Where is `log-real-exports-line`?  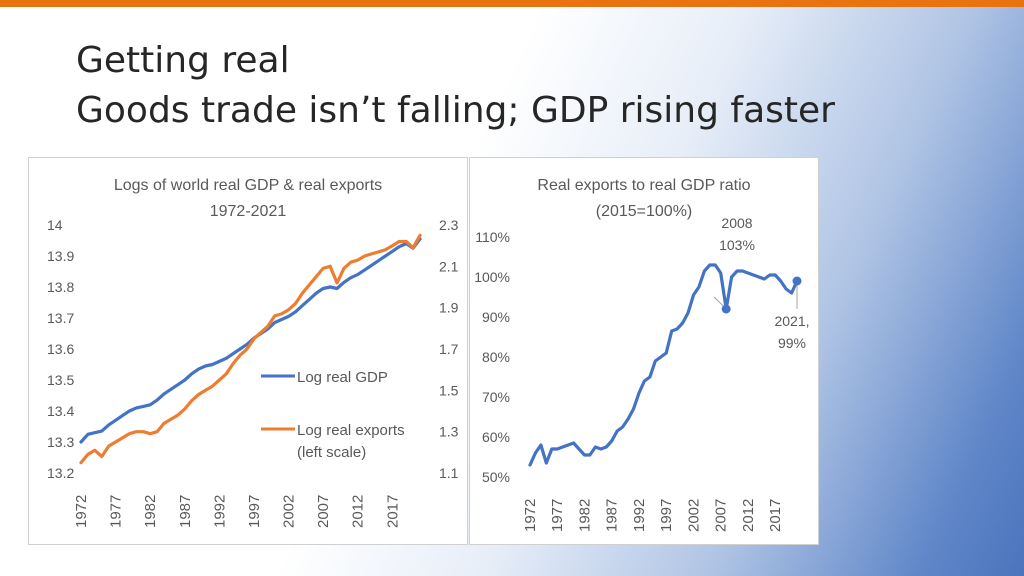
log-real-exports-line is located at coordinates (250, 349).